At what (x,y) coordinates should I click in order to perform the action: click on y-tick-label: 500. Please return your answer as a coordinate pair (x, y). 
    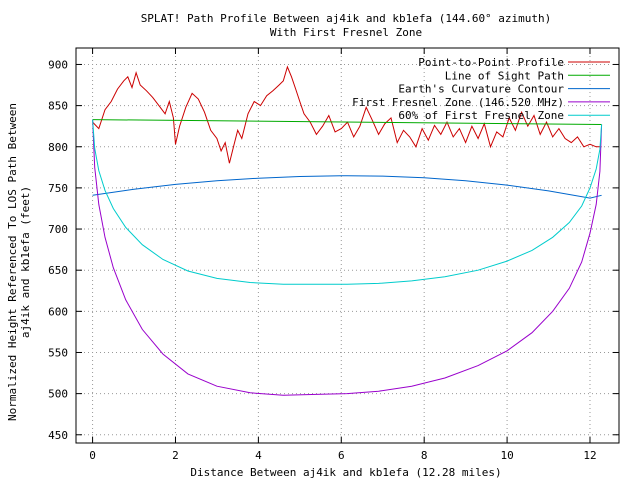
    Looking at the image, I should click on (58, 394).